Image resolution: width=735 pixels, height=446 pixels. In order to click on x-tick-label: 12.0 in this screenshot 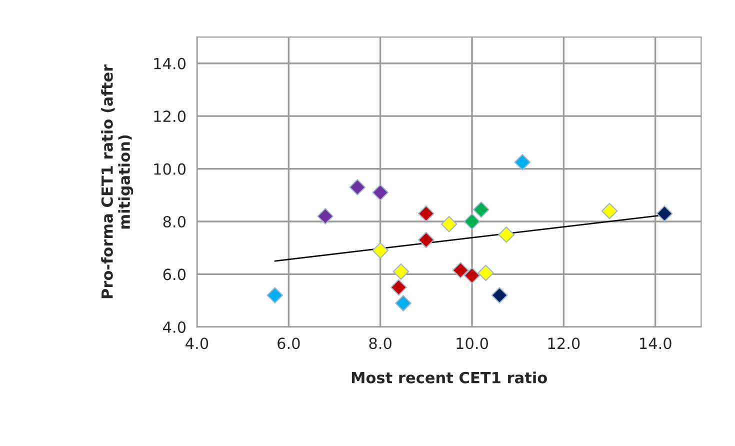, I will do `click(564, 344)`.